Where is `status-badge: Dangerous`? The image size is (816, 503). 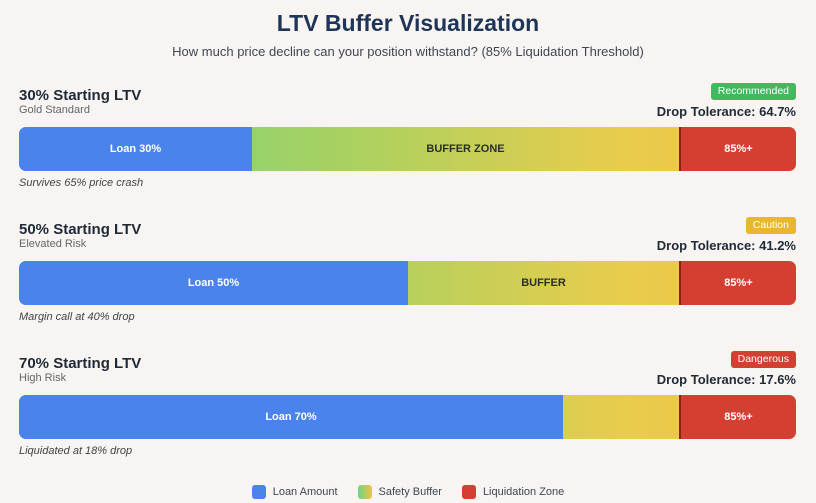
status-badge: Dangerous is located at coordinates (763, 359).